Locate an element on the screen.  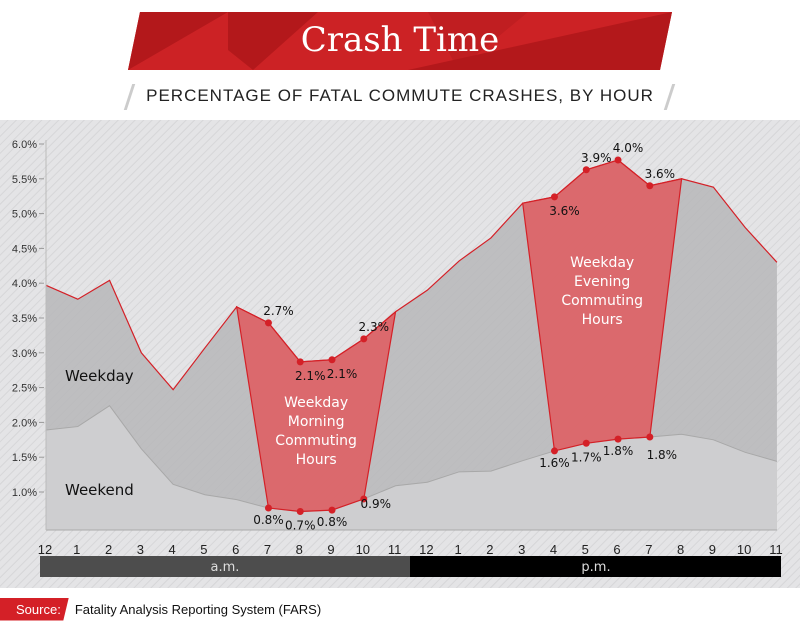
weekend-data-label: 1.6% is located at coordinates (554, 463).